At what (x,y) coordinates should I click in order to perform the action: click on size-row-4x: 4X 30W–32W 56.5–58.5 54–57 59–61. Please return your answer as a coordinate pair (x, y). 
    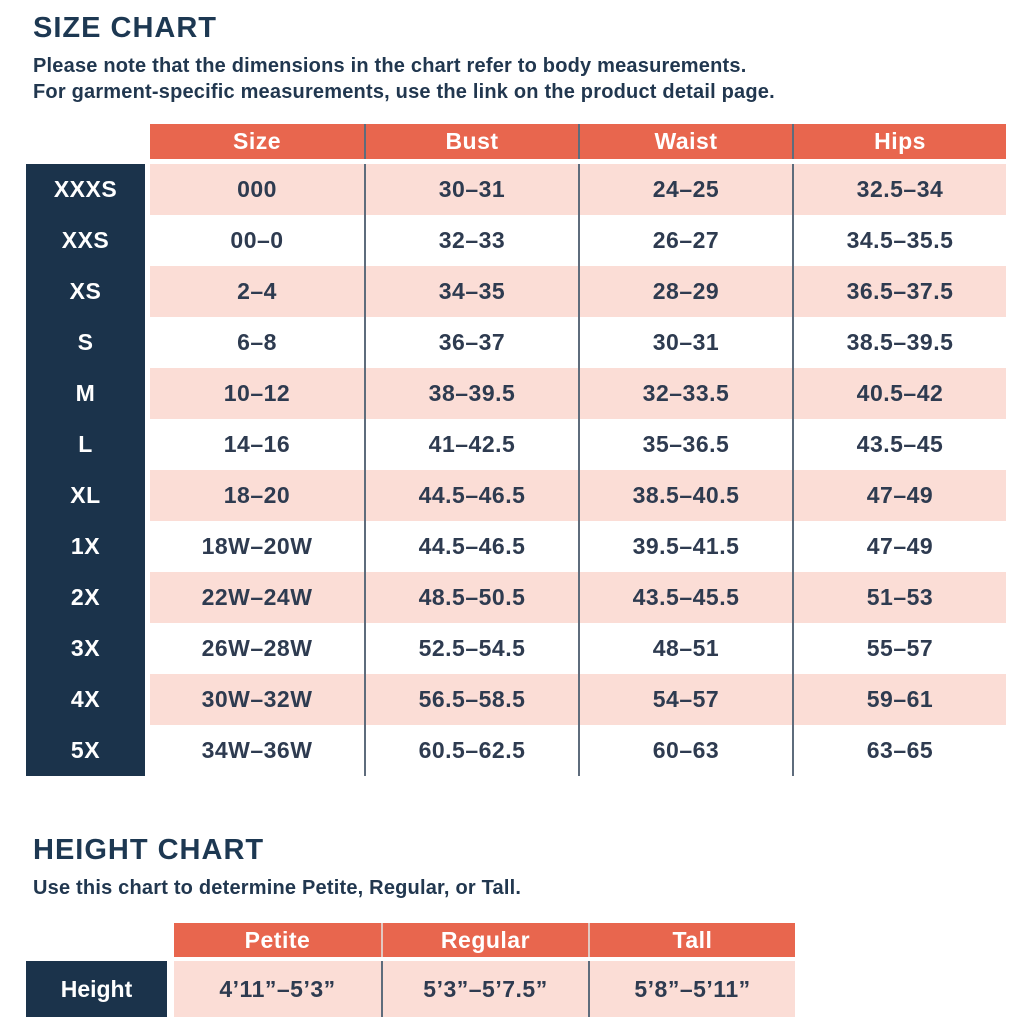
    Looking at the image, I should click on (525, 699).